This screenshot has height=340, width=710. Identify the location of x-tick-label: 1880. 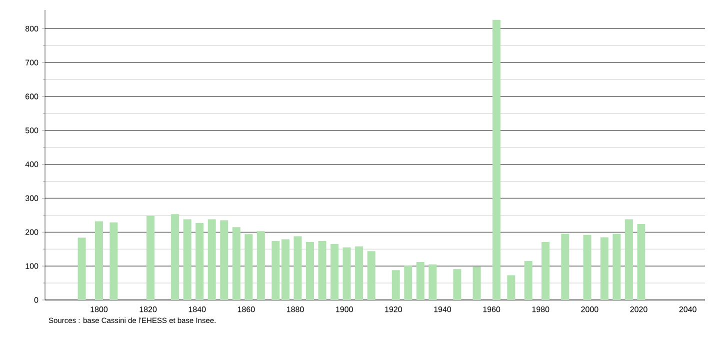
(295, 309).